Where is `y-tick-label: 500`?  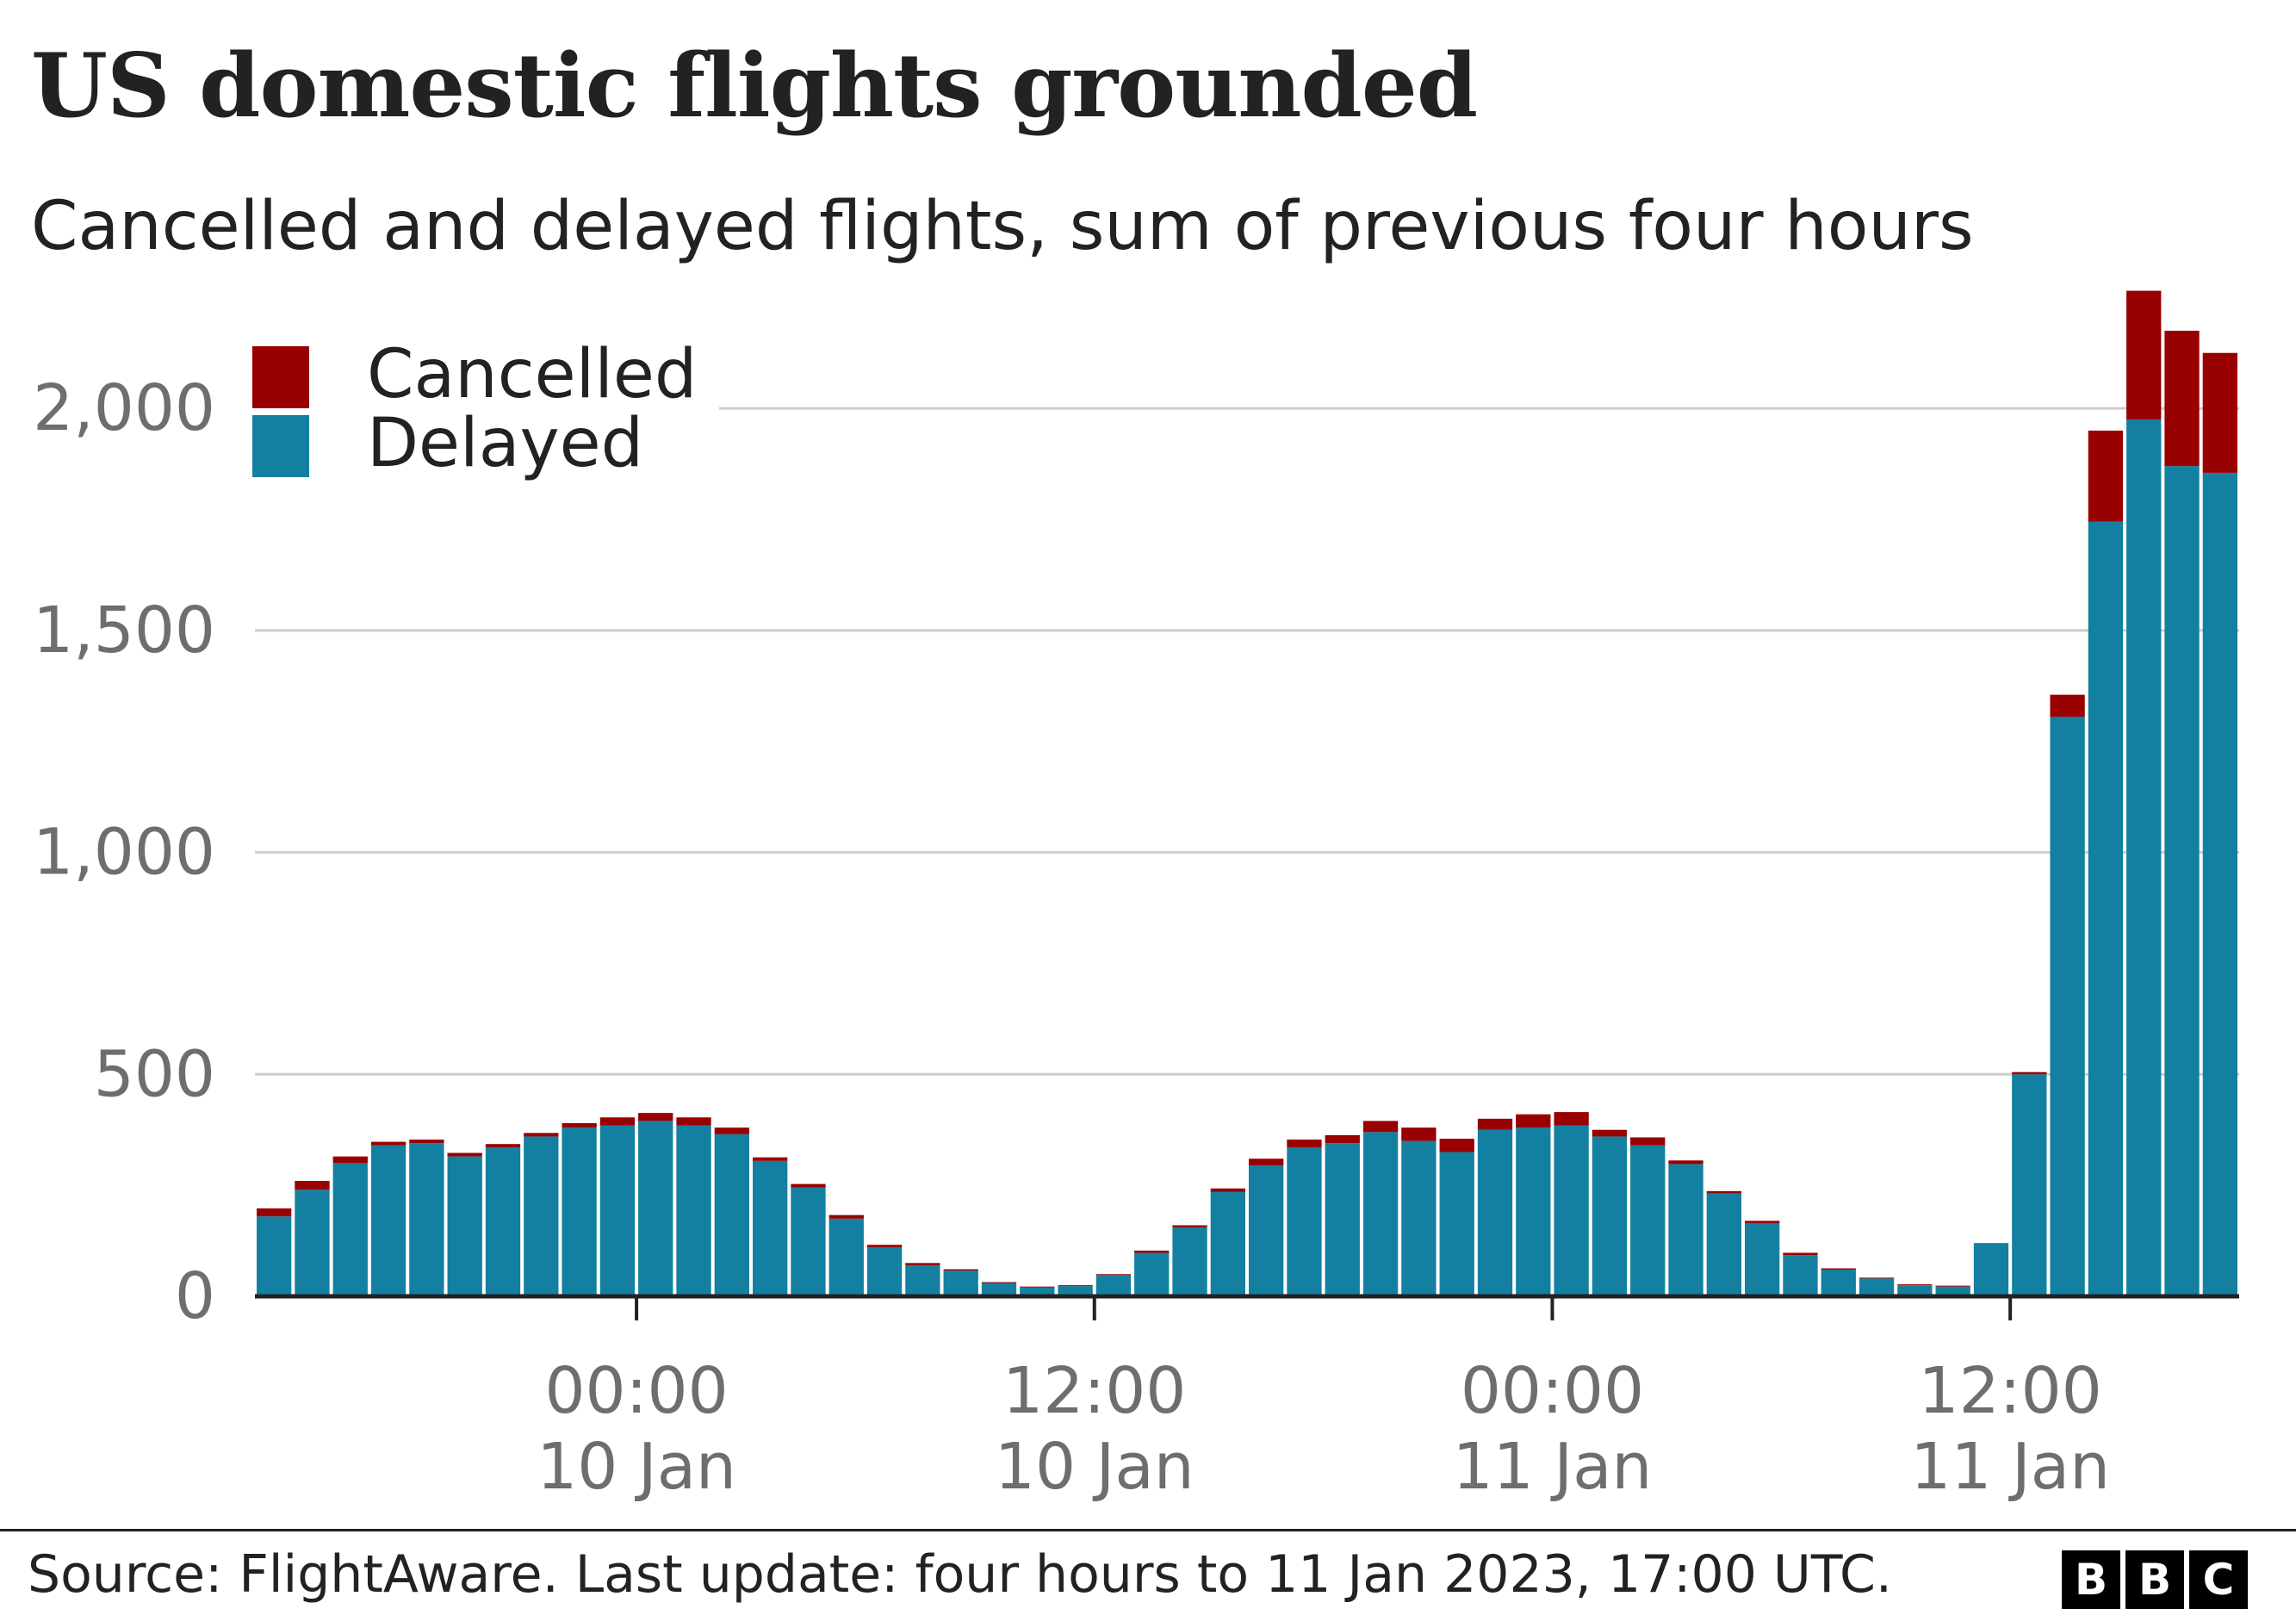 y-tick-label: 500 is located at coordinates (154, 1074).